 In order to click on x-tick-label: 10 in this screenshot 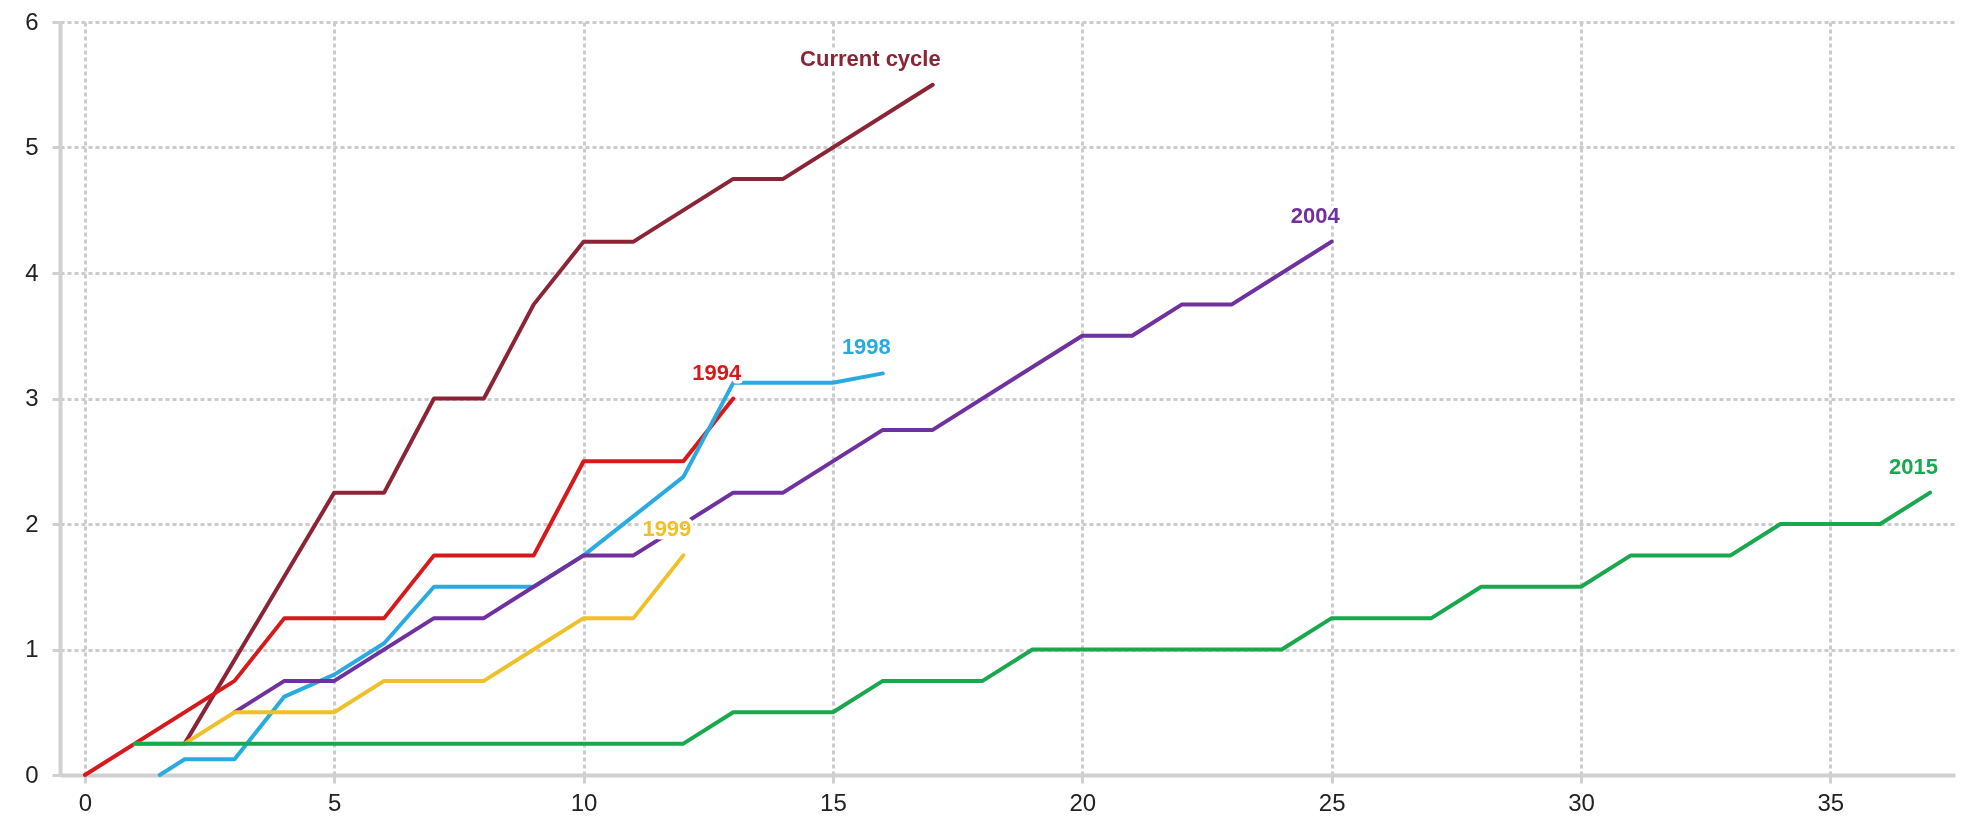, I will do `click(584, 802)`.